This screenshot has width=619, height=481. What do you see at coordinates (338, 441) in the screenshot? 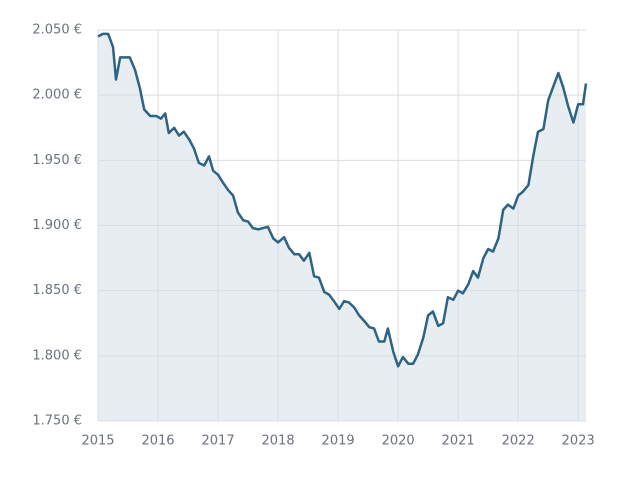
I see `x-tick-label: 2019` at bounding box center [338, 441].